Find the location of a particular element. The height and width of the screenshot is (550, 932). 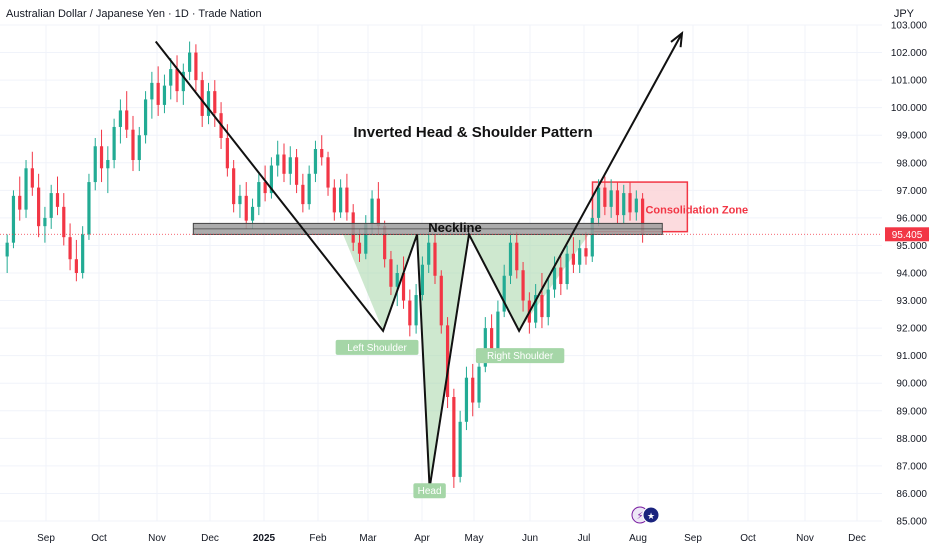

y-tick-label: 94.000 is located at coordinates (911, 274).